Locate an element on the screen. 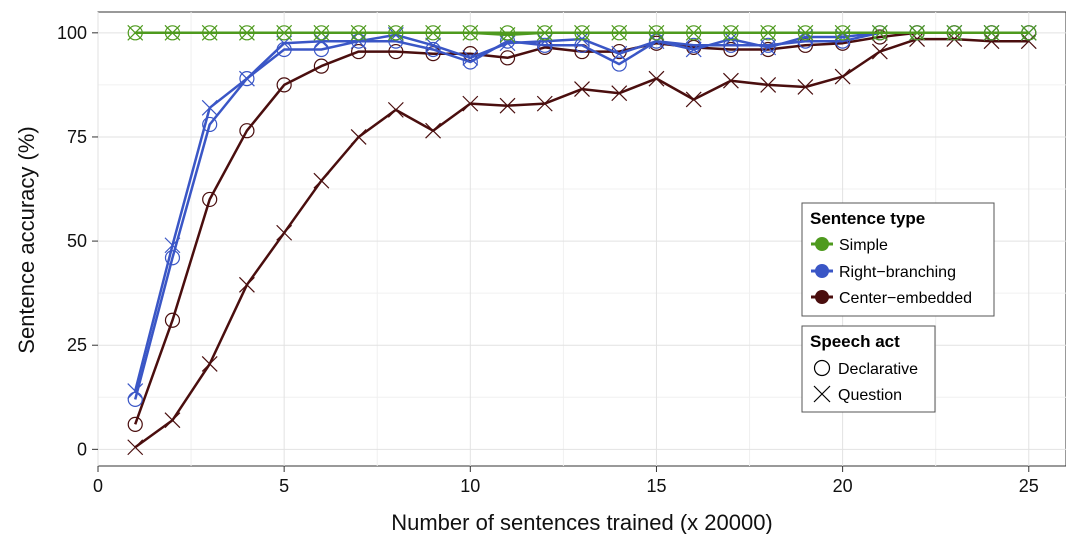  legend-item-declarative: Declarative is located at coordinates (865, 368).